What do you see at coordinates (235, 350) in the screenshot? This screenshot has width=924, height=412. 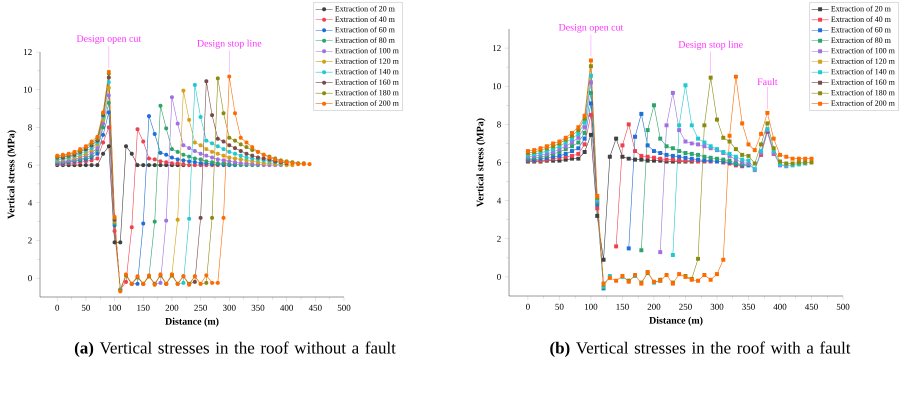 I see `text: (a) Vertical stresses in the roof without a fault` at bounding box center [235, 350].